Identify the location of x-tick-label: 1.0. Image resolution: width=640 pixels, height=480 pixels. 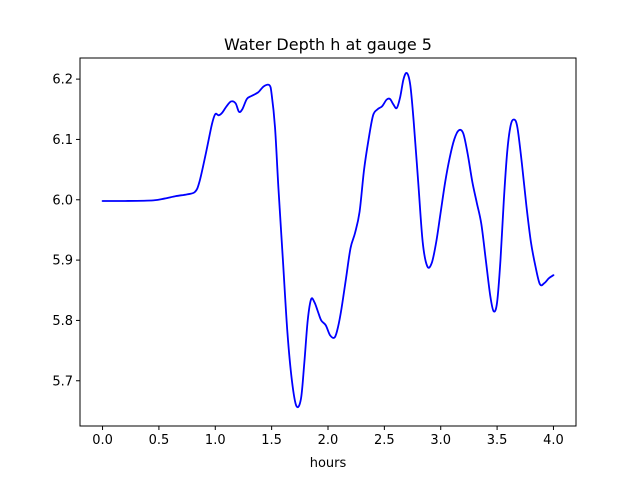
(215, 440).